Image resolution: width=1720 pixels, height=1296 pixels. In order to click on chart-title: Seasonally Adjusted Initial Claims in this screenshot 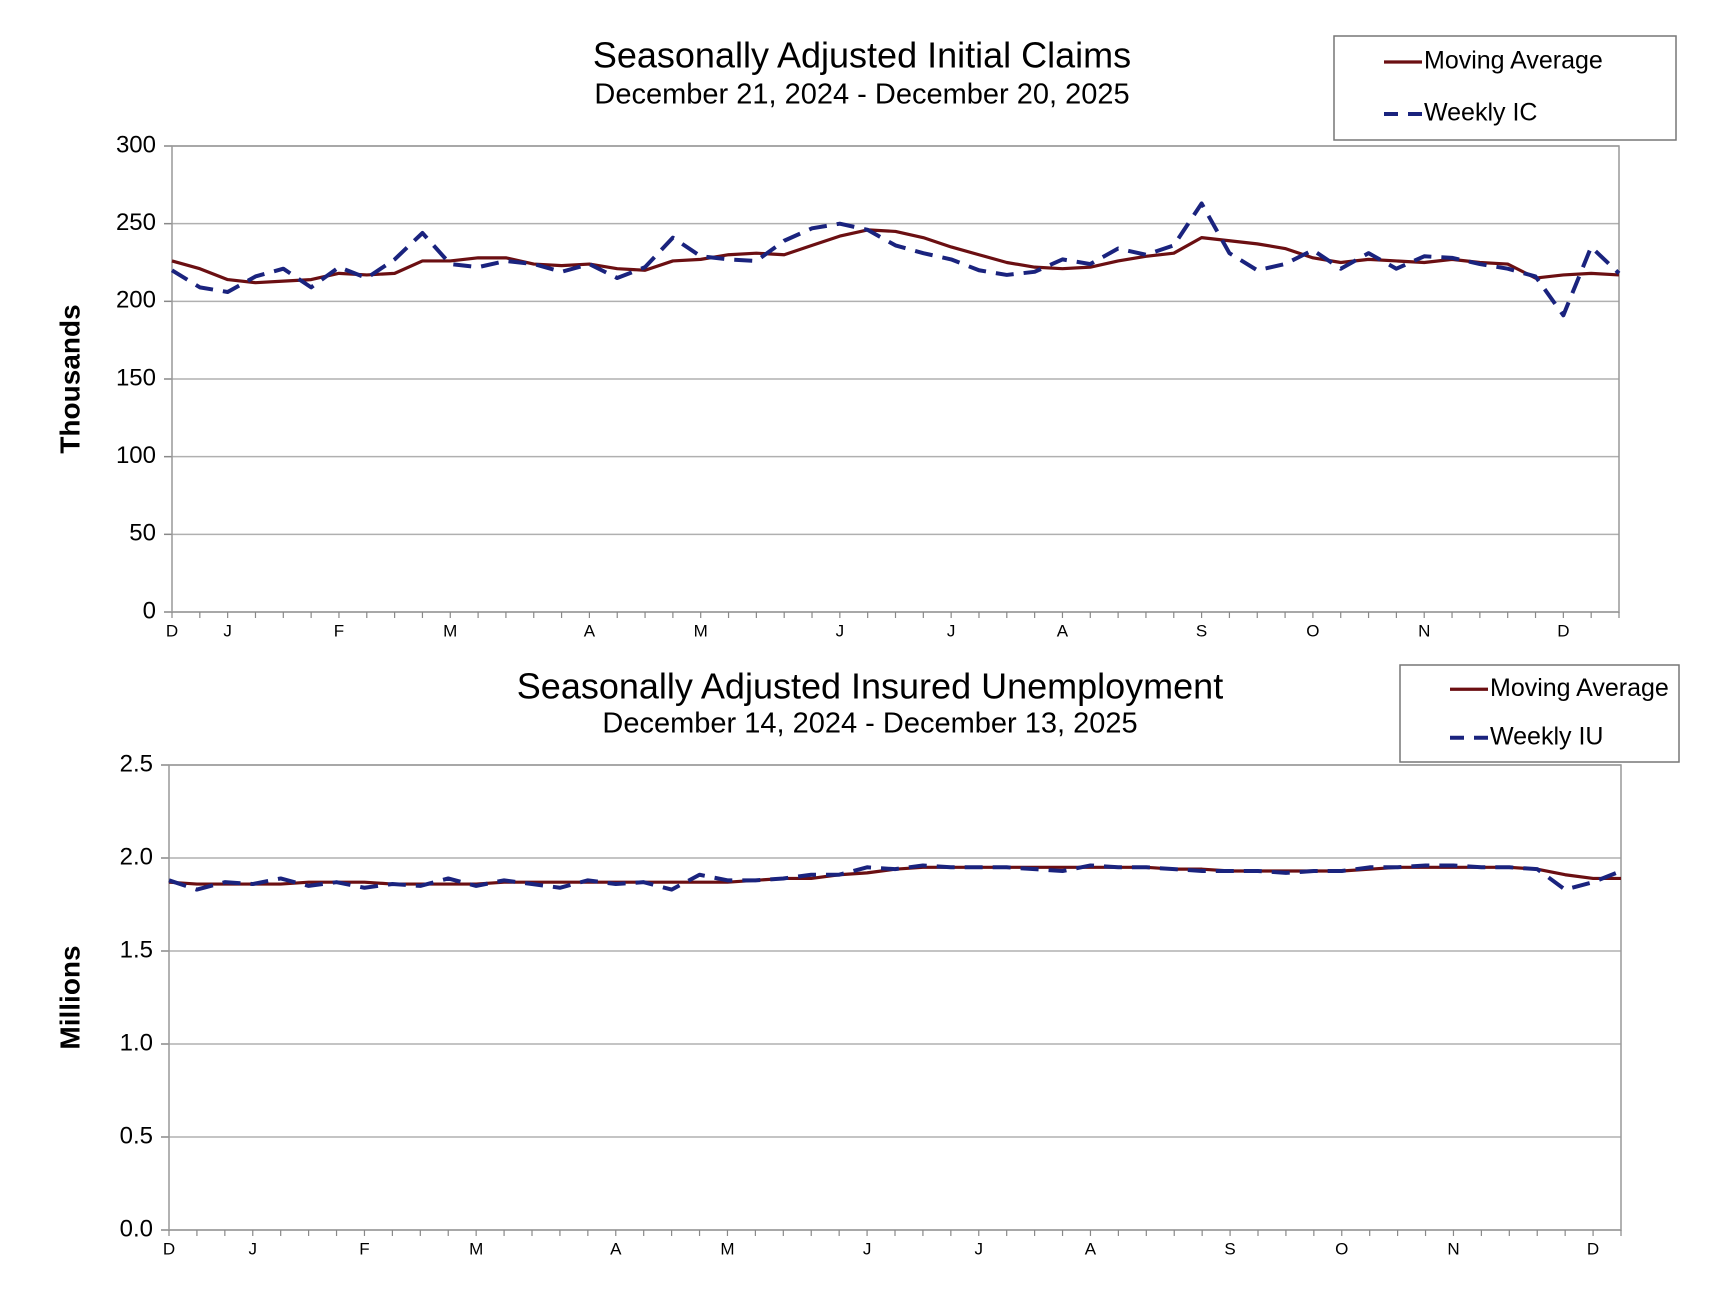, I will do `click(862, 55)`.